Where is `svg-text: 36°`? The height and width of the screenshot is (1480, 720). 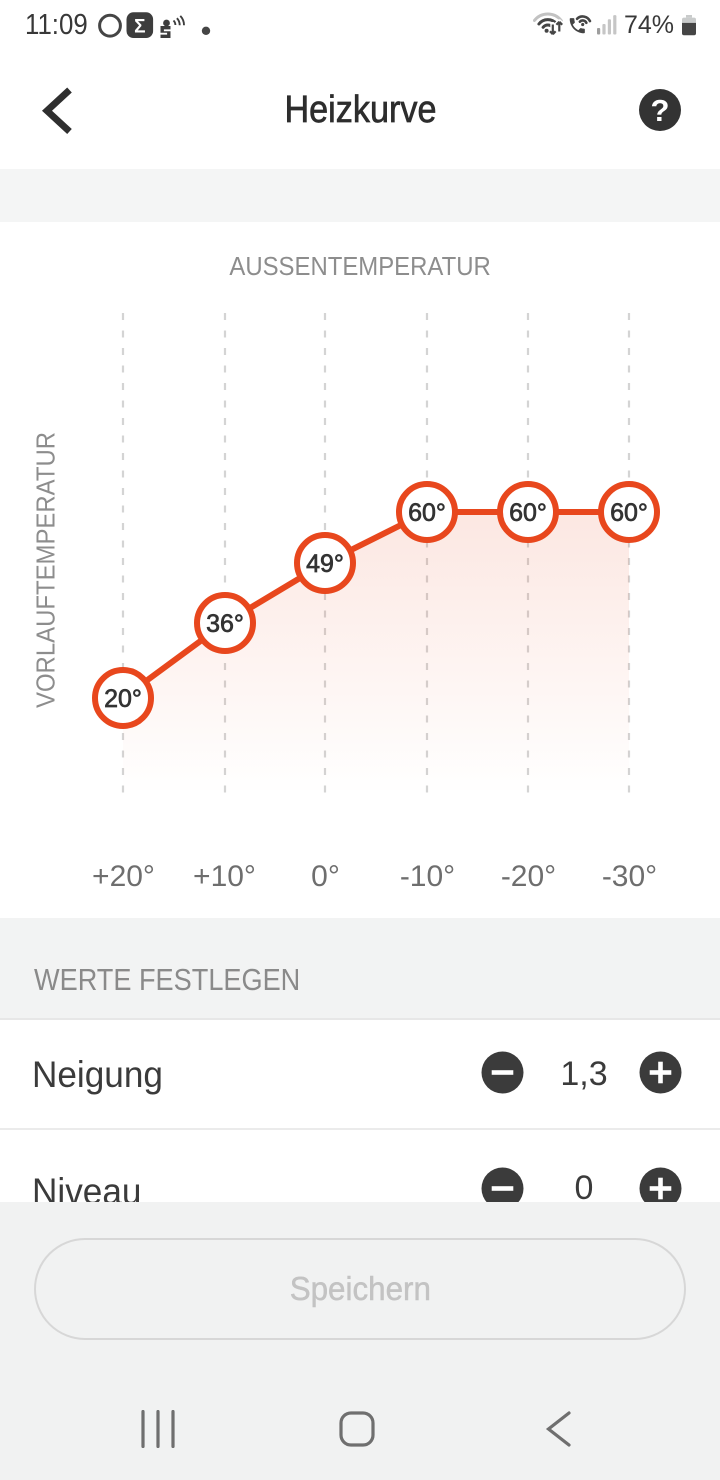 svg-text: 36° is located at coordinates (225, 624).